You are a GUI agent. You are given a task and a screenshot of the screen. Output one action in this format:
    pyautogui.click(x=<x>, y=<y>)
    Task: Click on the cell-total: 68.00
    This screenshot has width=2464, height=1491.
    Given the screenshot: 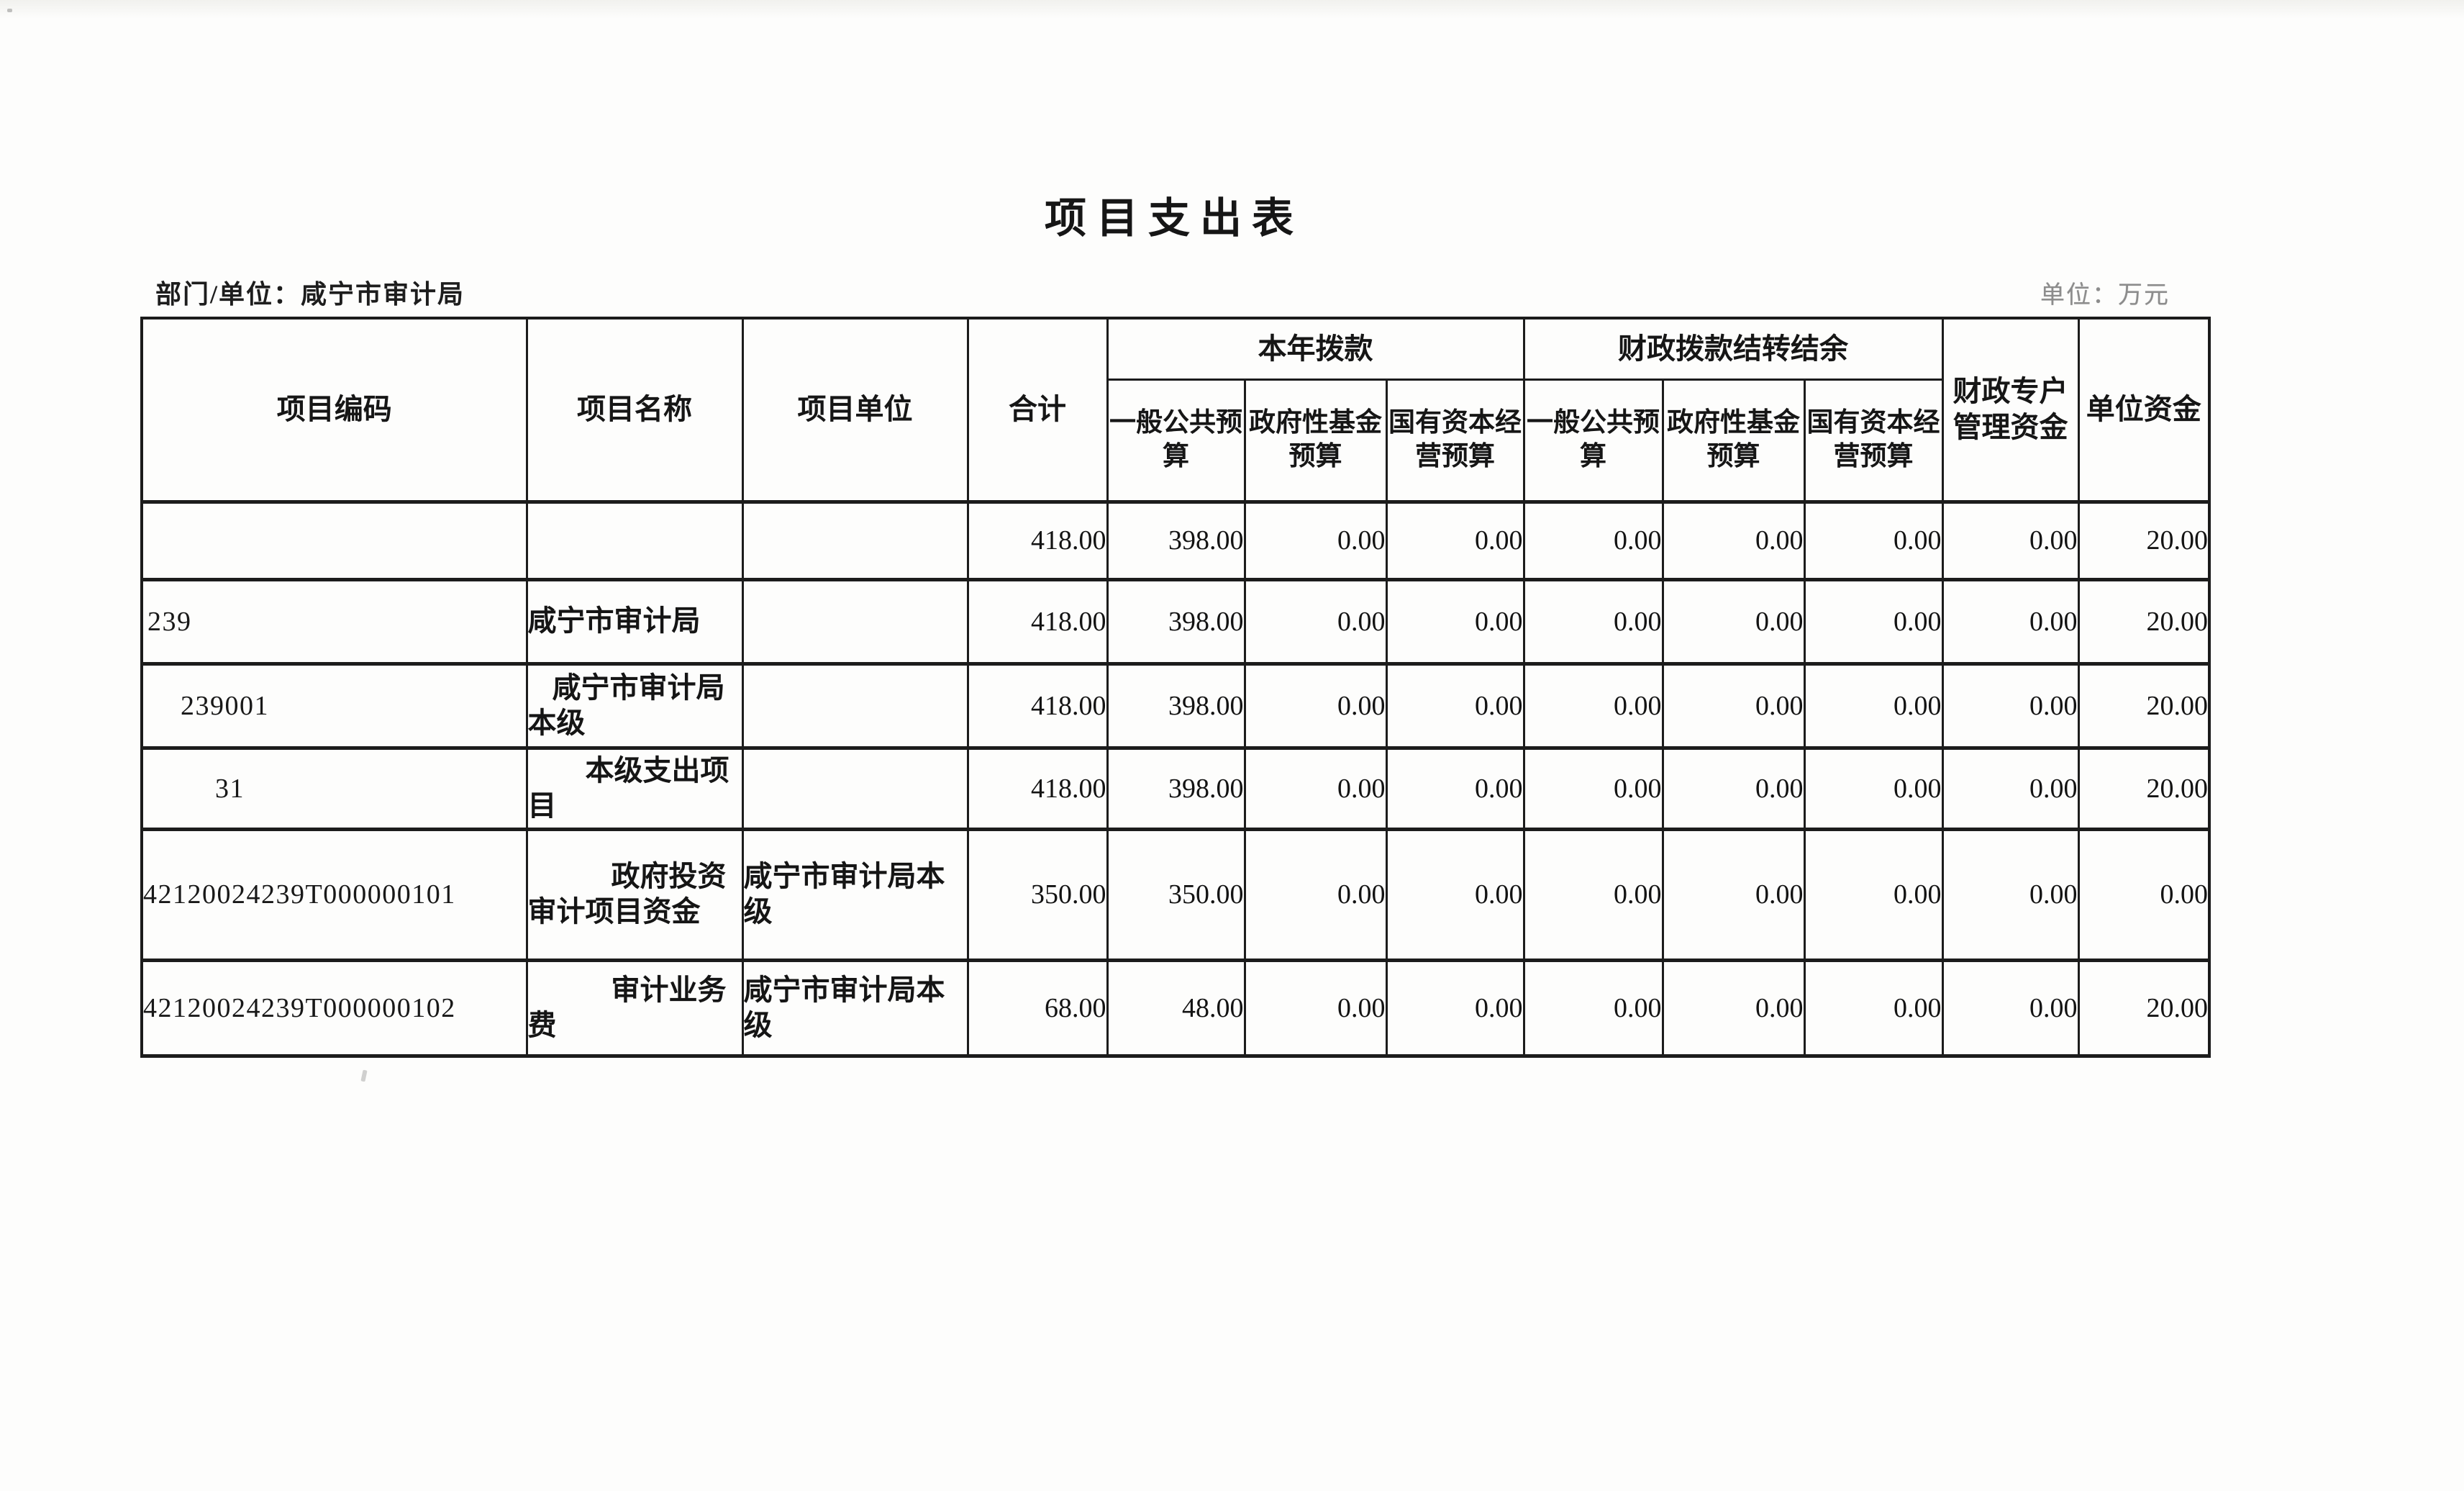 What is the action you would take?
    pyautogui.click(x=1037, y=1008)
    